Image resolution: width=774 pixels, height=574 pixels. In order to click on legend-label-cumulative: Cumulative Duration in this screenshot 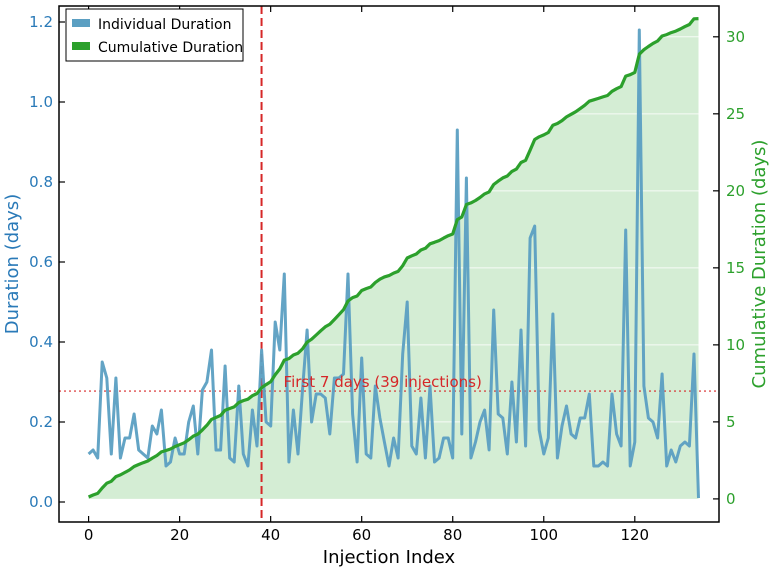, I will do `click(170, 48)`.